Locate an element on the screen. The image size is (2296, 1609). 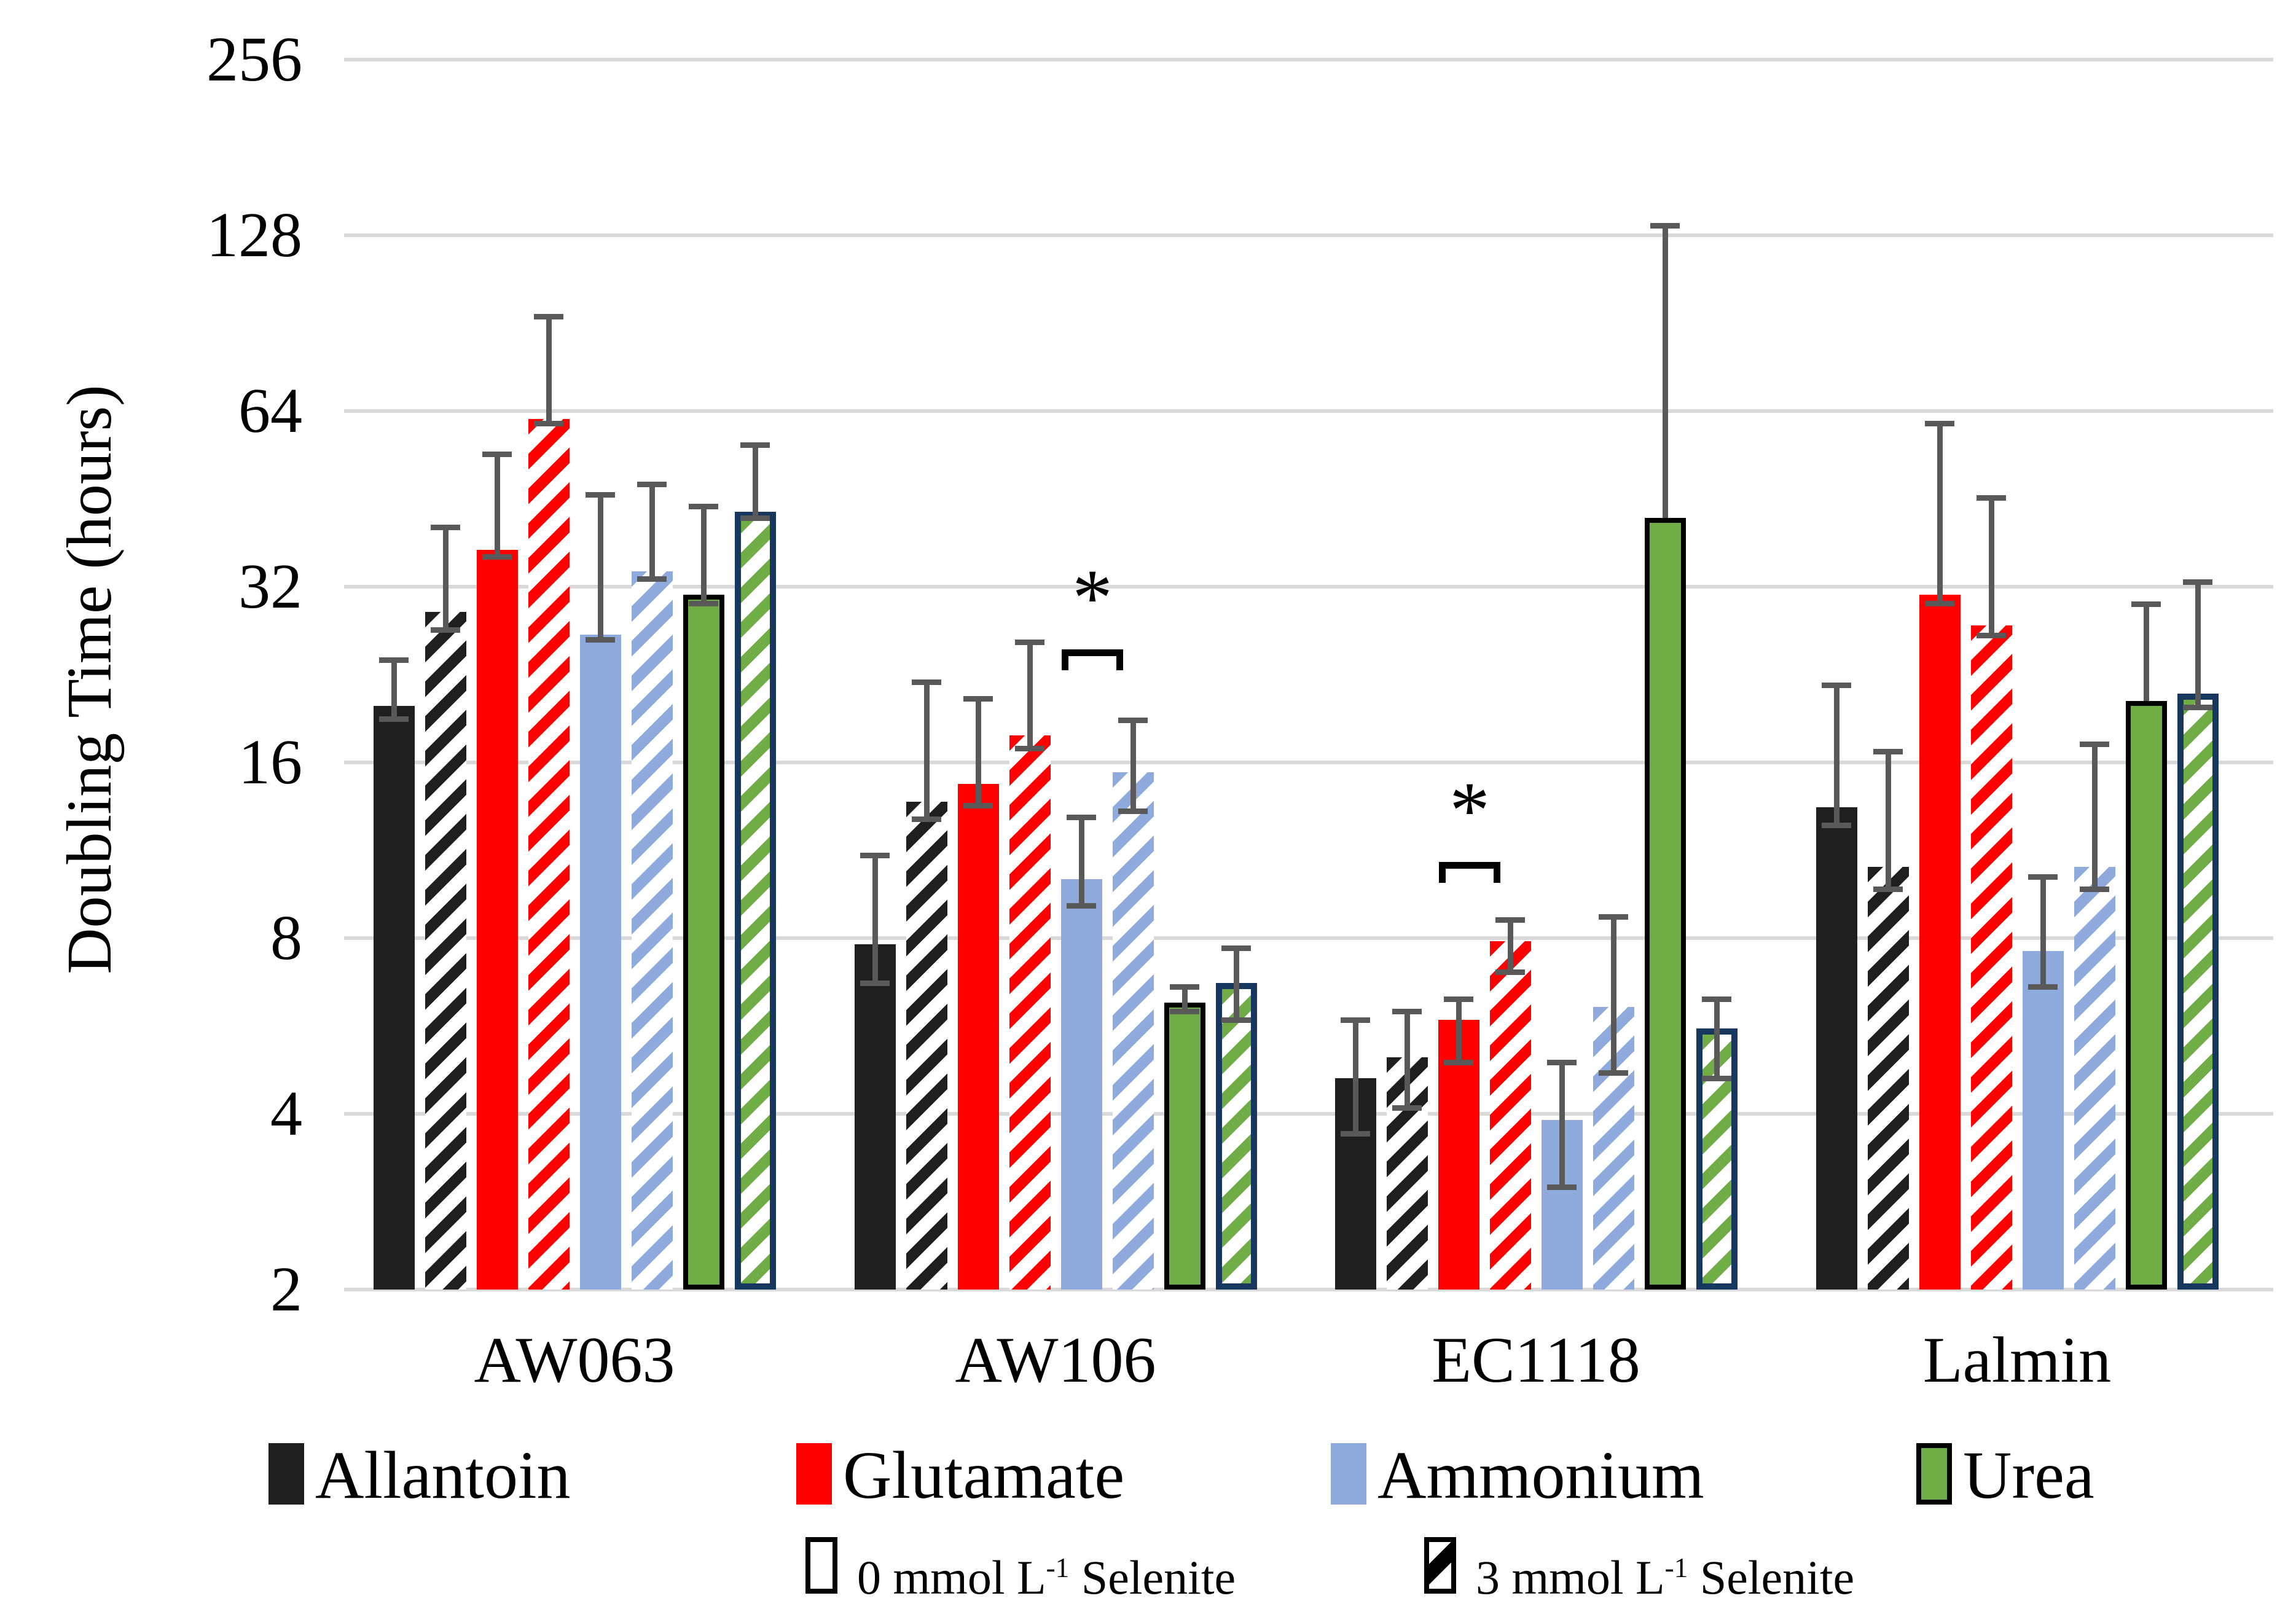
allantoin-swatch-icon is located at coordinates (286, 1474).